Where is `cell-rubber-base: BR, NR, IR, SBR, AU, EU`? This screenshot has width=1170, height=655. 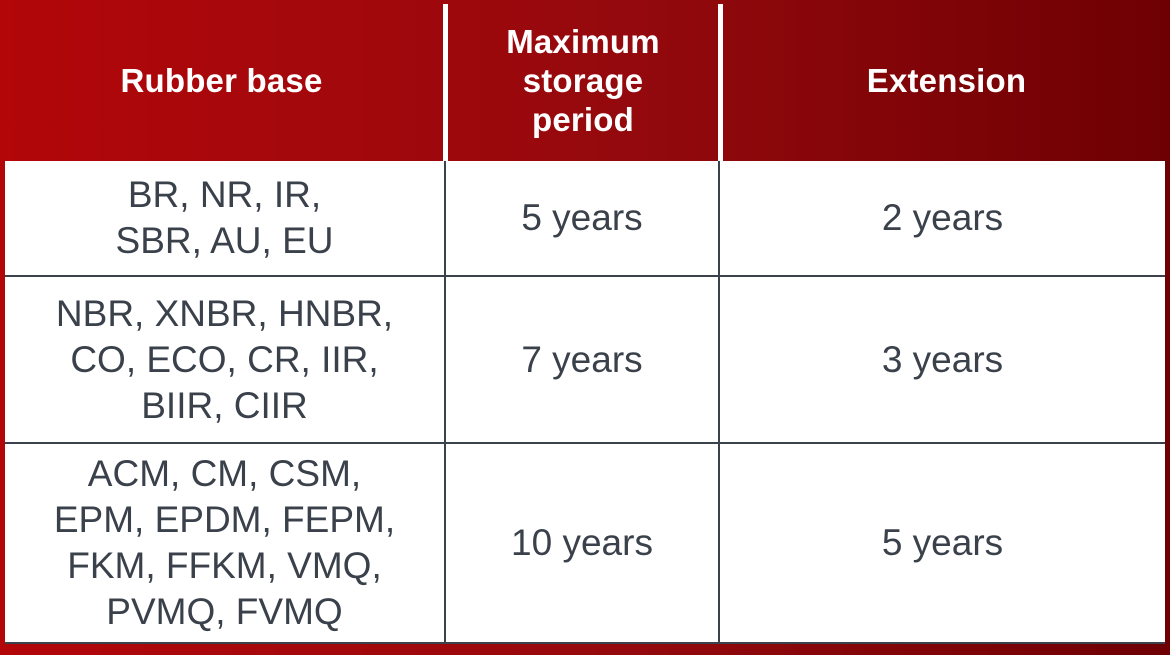
cell-rubber-base: BR, NR, IR, SBR, AU, EU is located at coordinates (225, 219).